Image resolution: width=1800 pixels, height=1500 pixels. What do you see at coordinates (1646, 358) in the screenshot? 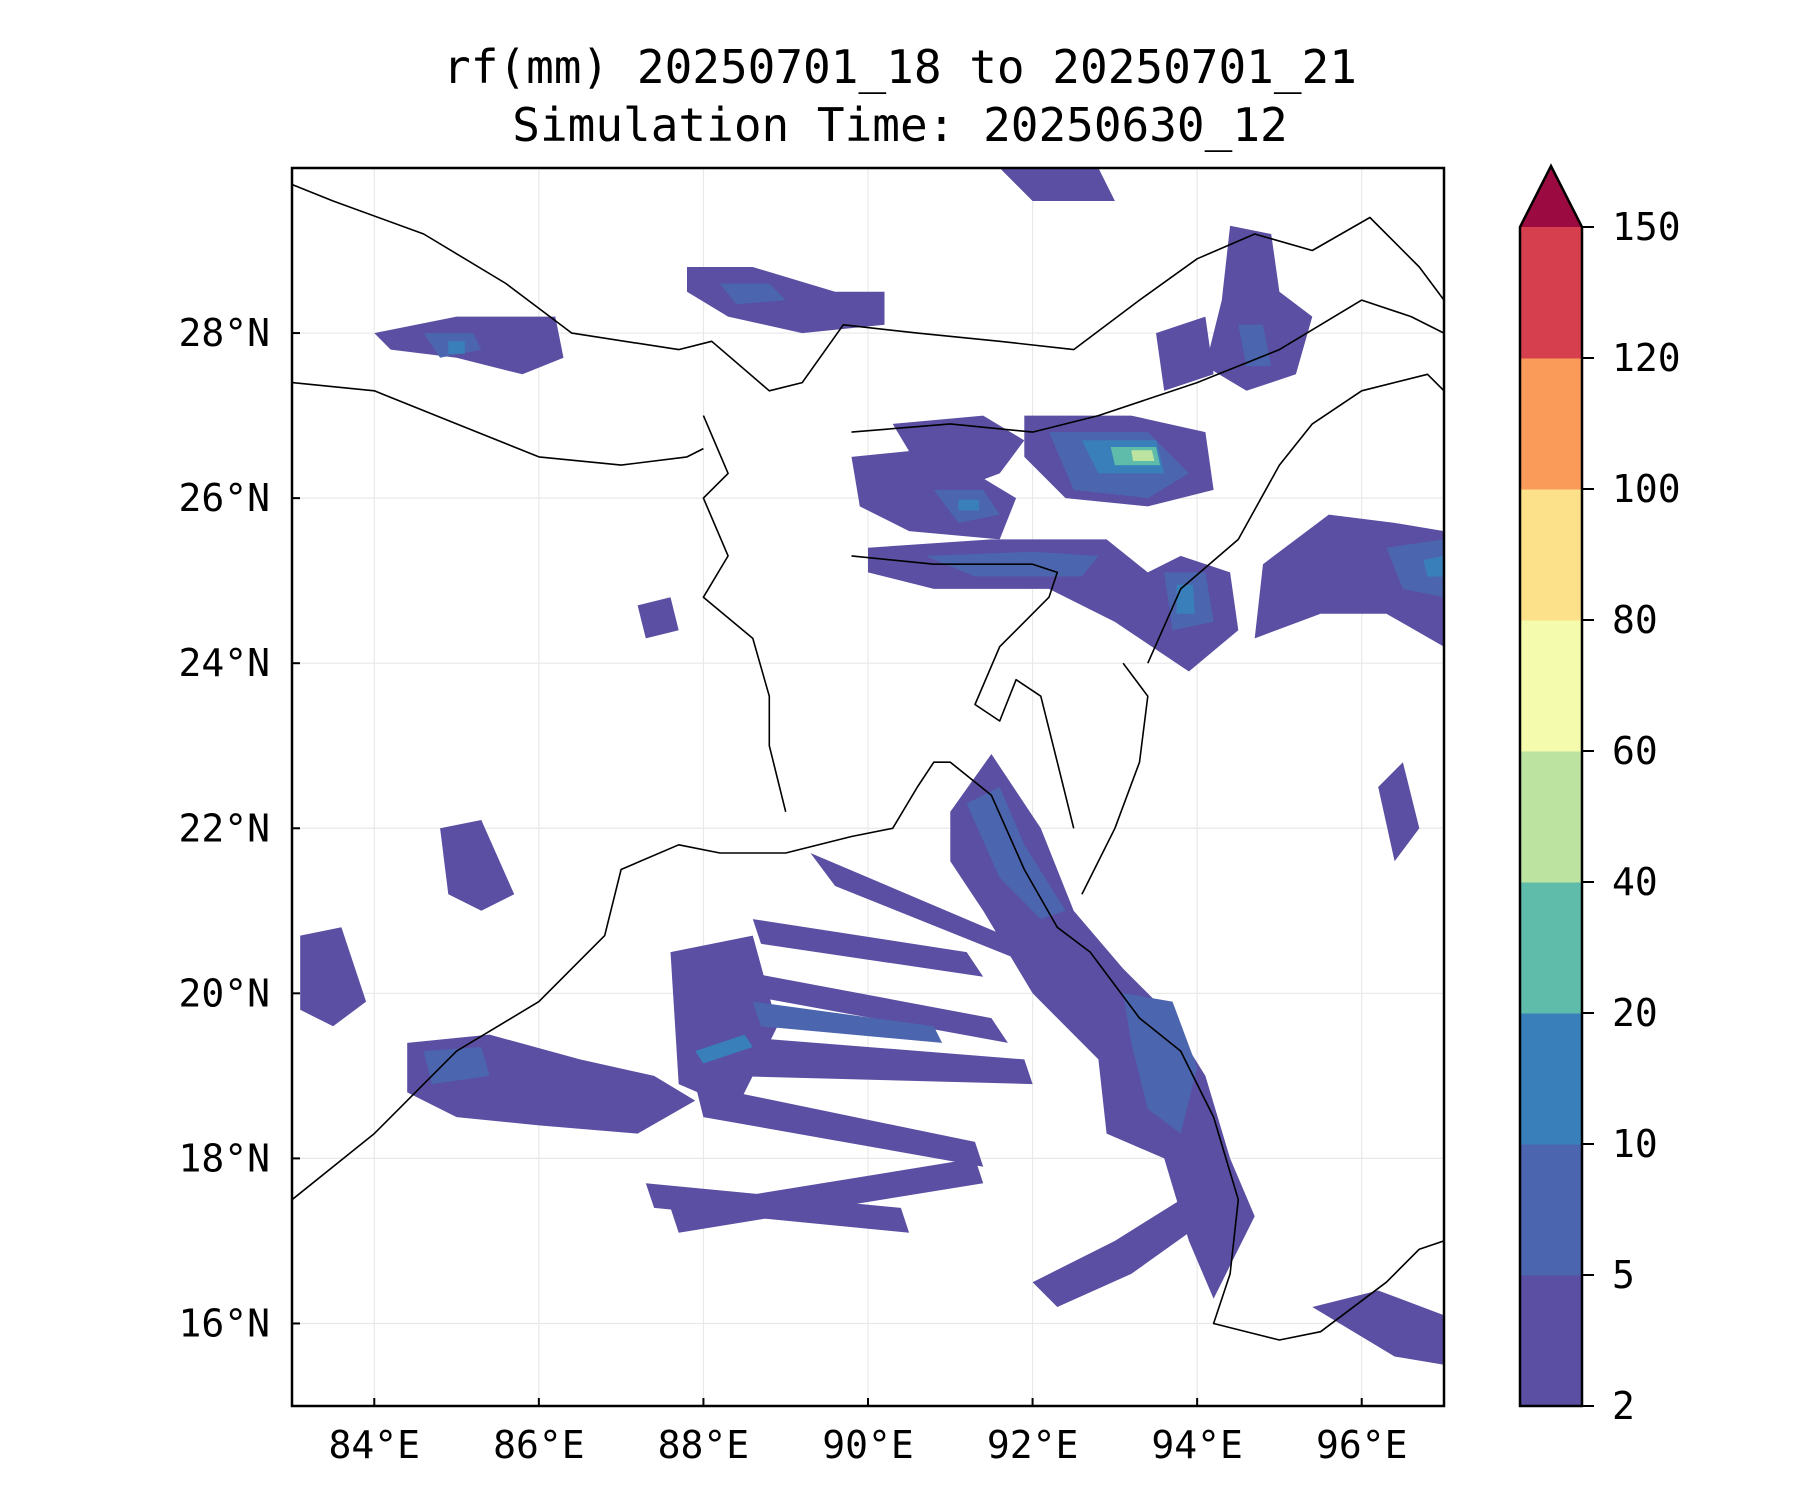
I see `colorbar-tick-label: 120` at bounding box center [1646, 358].